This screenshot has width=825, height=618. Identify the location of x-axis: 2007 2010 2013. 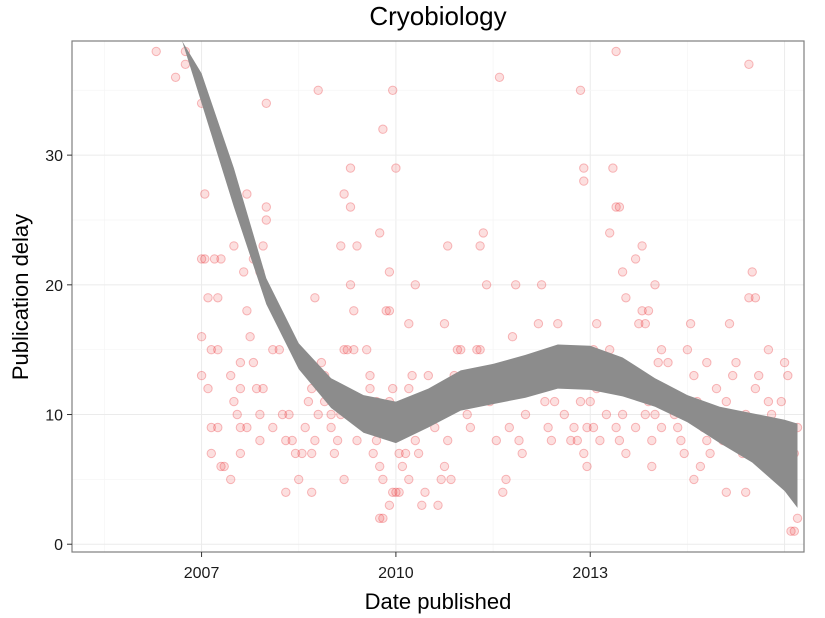
(396, 567).